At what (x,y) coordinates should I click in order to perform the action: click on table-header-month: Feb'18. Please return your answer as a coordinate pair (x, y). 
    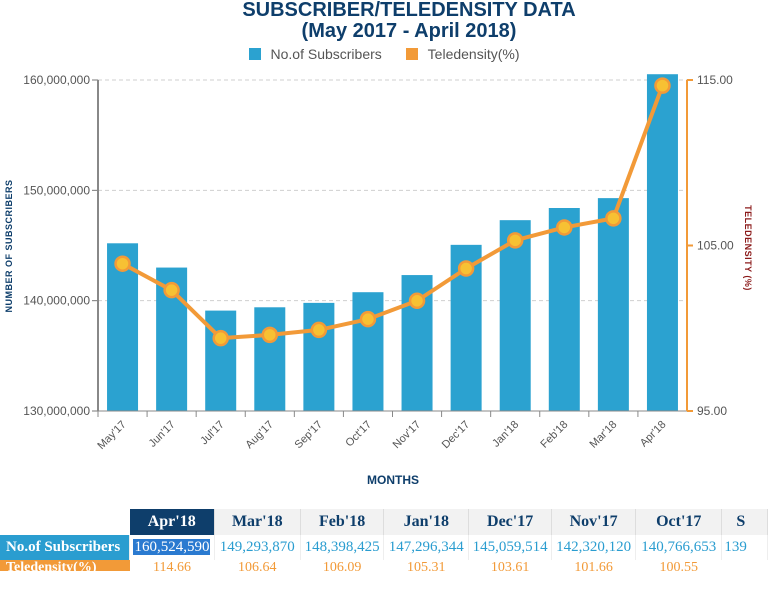
    Looking at the image, I should click on (342, 522).